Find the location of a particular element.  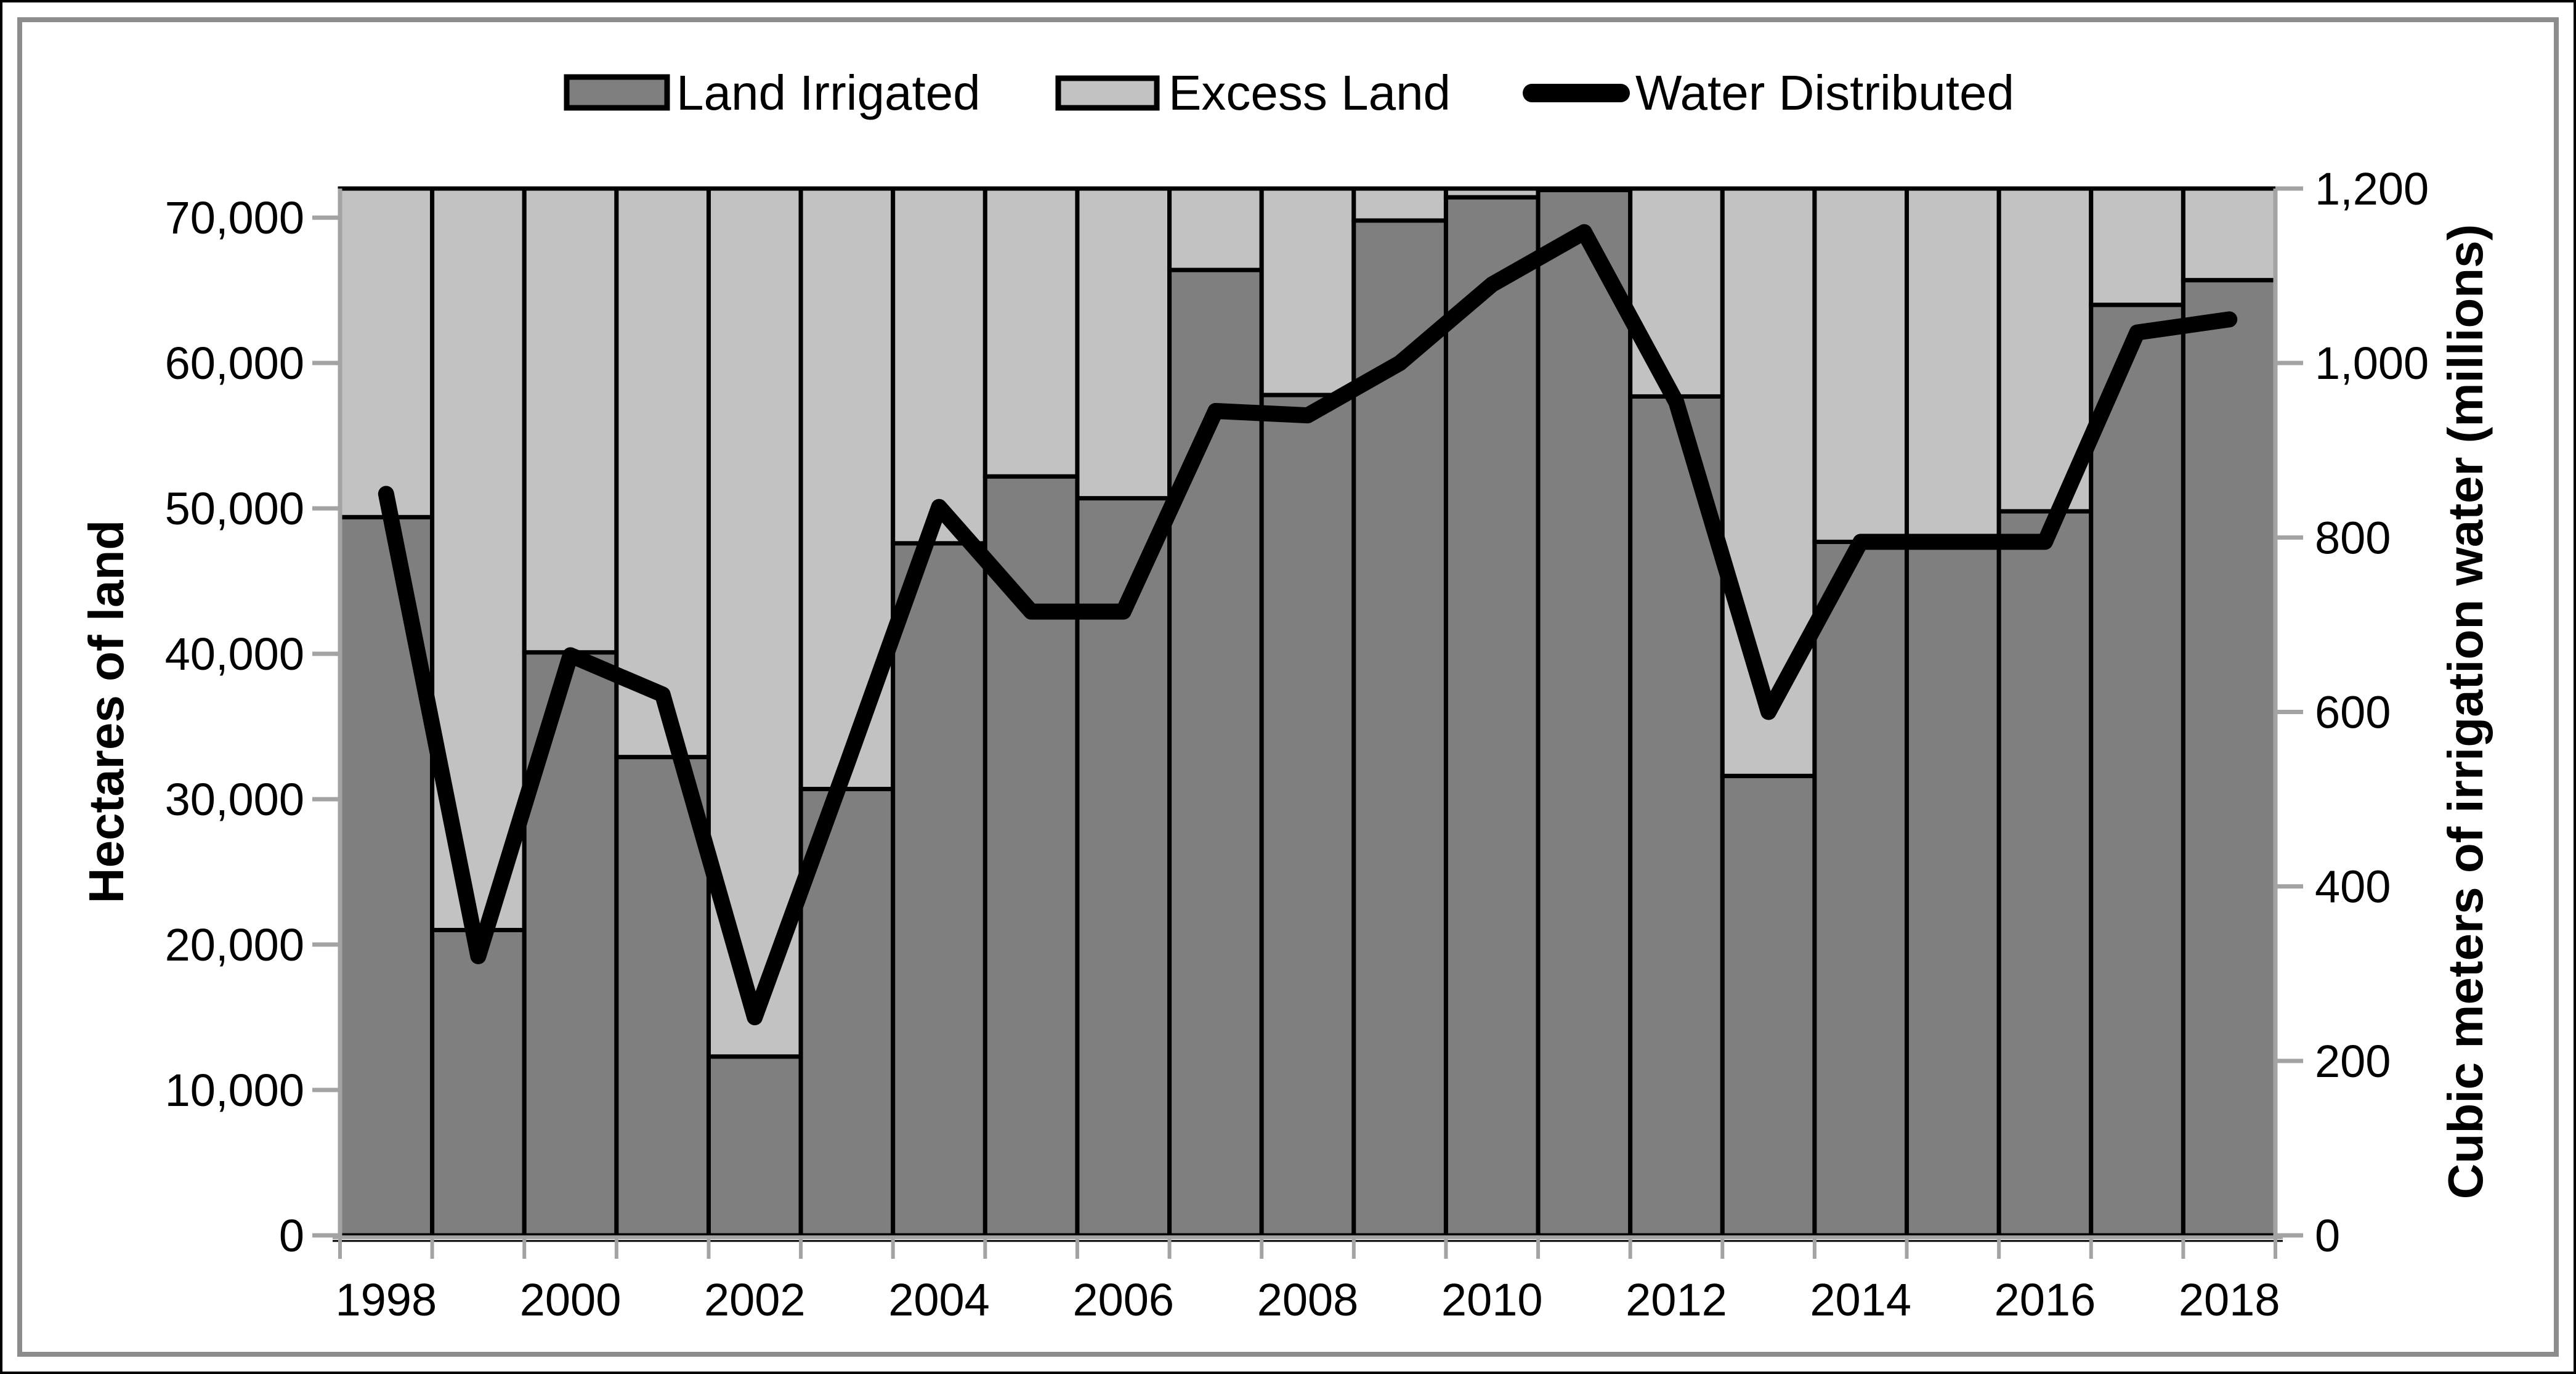

bar-excess-land-2003 is located at coordinates (847, 489).